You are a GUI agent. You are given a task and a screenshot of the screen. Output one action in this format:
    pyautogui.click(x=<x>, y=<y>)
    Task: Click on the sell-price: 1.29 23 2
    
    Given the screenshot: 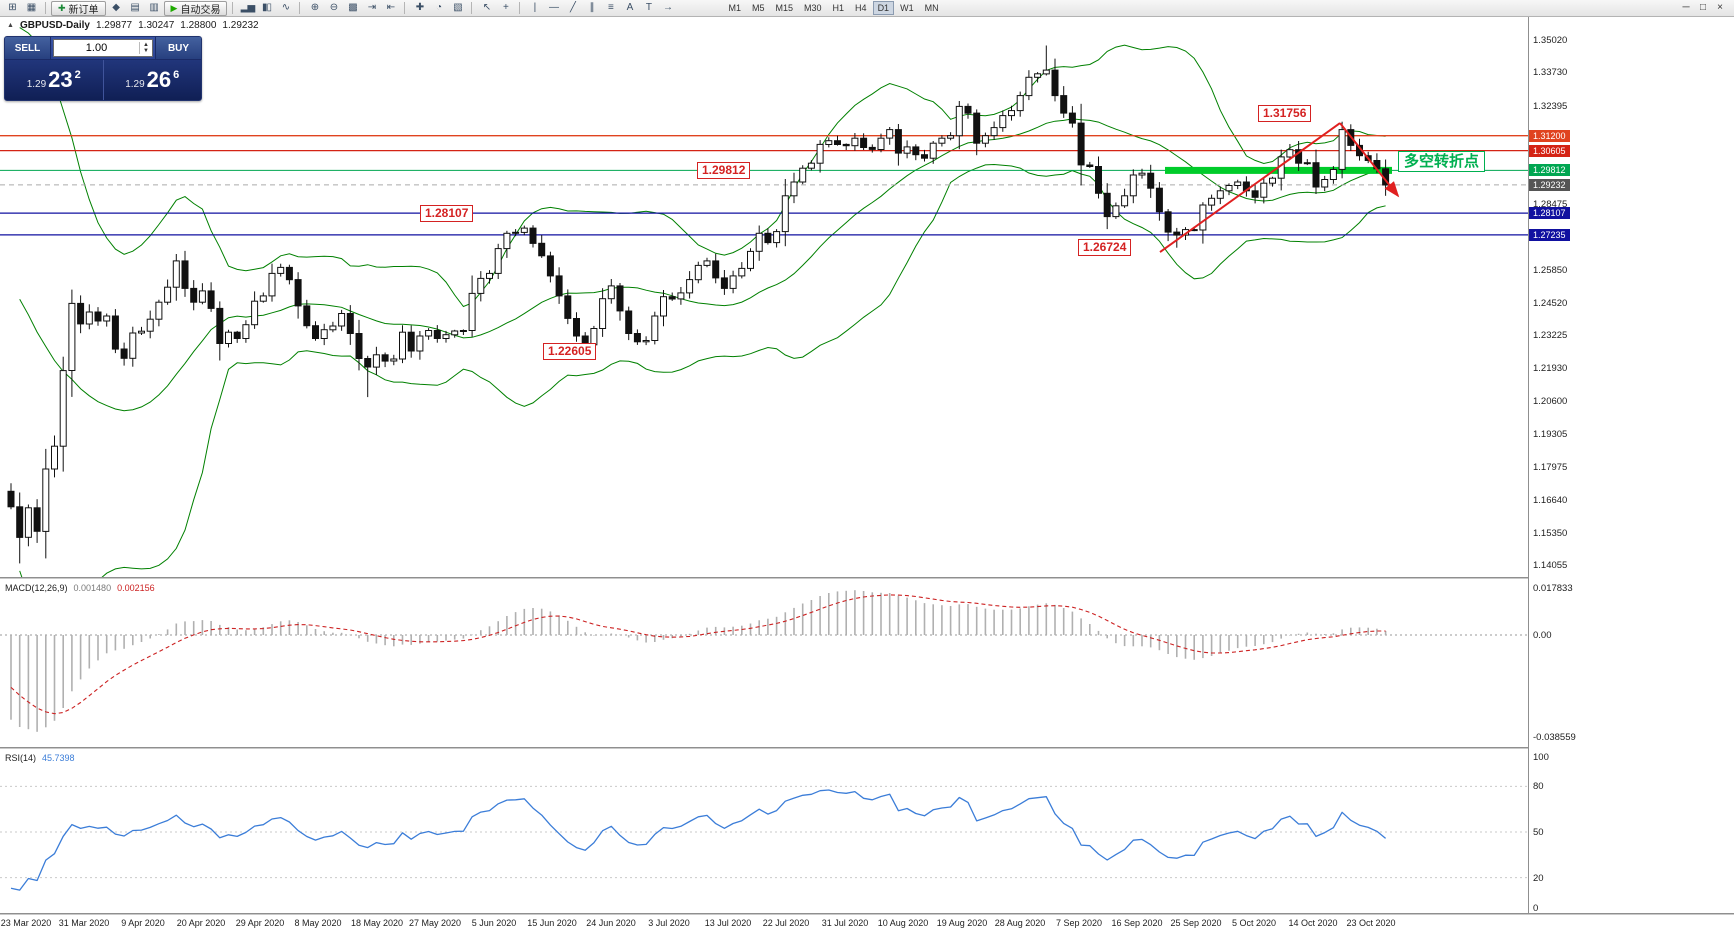 What is the action you would take?
    pyautogui.click(x=54, y=80)
    